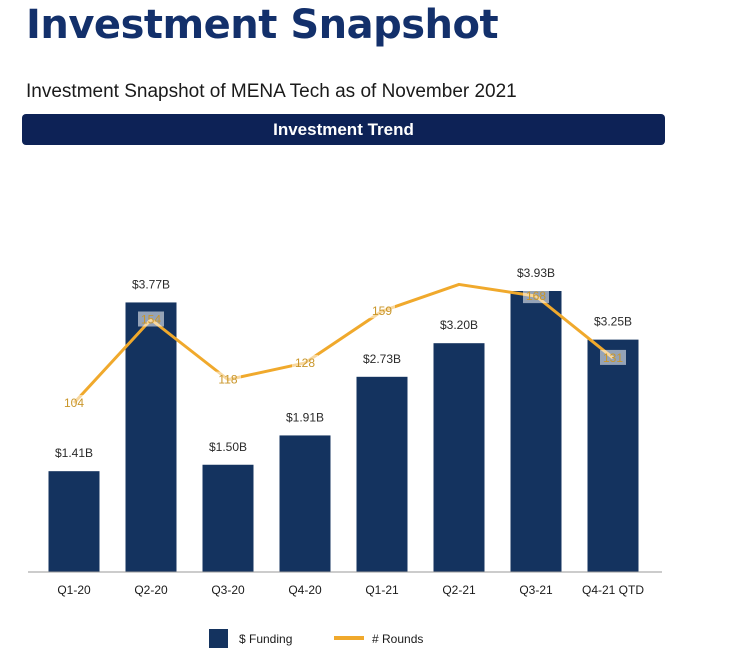 Image resolution: width=737 pixels, height=667 pixels. I want to click on legend-rounds-label: # Rounds, so click(397, 639).